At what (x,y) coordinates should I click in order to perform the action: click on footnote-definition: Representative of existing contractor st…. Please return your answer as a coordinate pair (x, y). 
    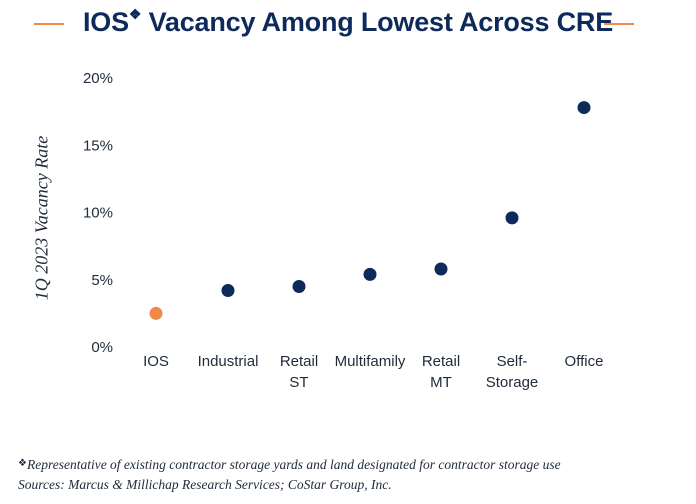
    Looking at the image, I should click on (293, 464).